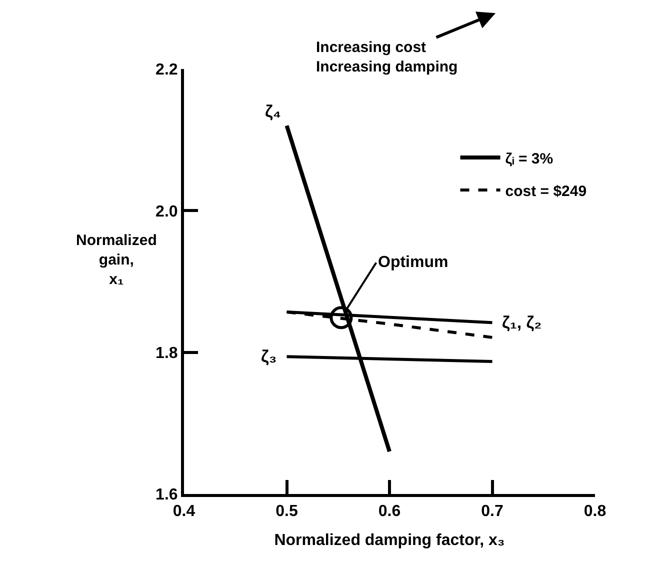  I want to click on x-tick-label: 0.8, so click(595, 511).